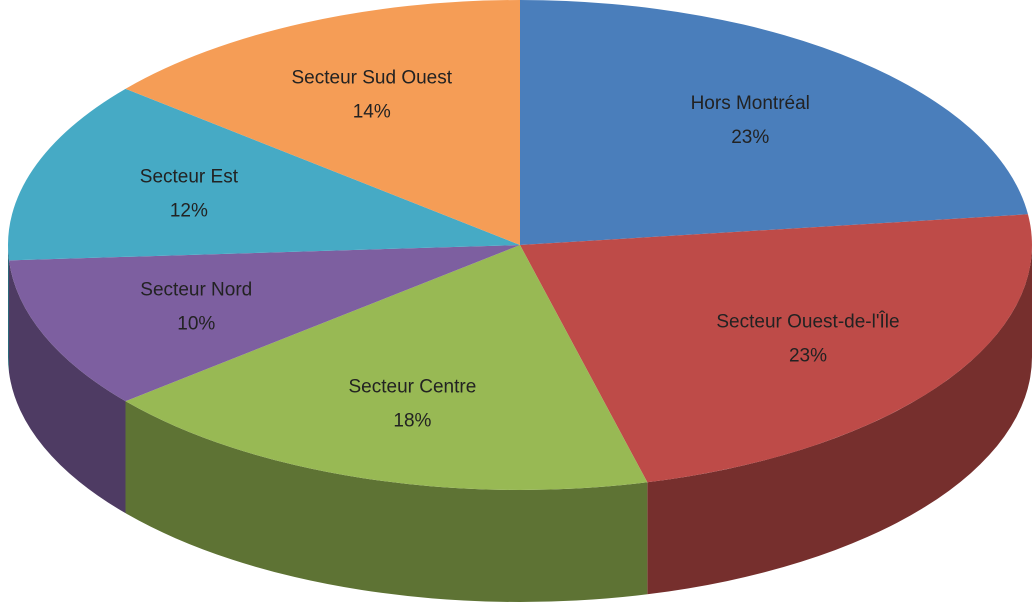 This screenshot has height=613, width=1036. Describe the element at coordinates (412, 420) in the screenshot. I see `slice-value-label: 18%` at that location.